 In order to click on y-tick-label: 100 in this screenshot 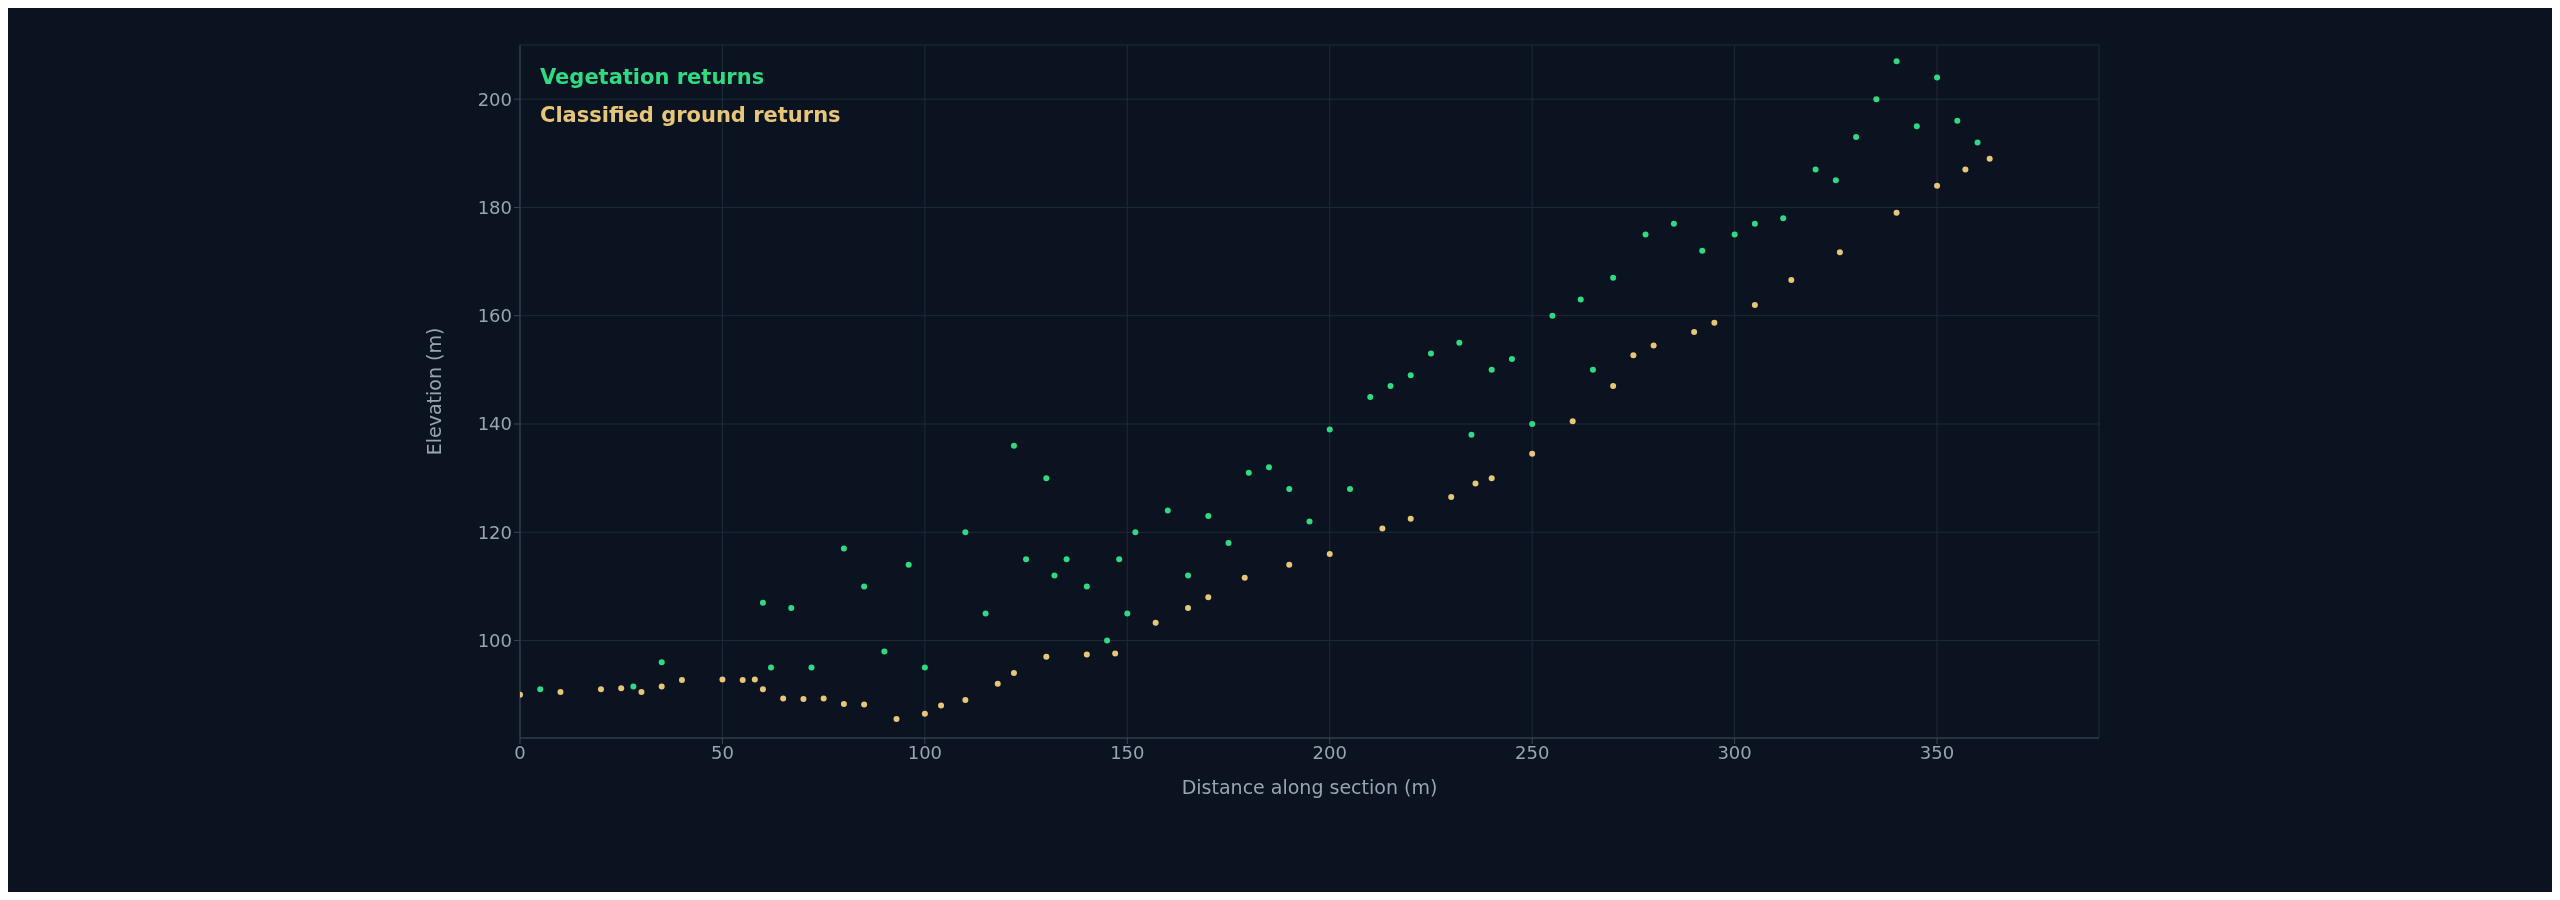, I will do `click(494, 640)`.